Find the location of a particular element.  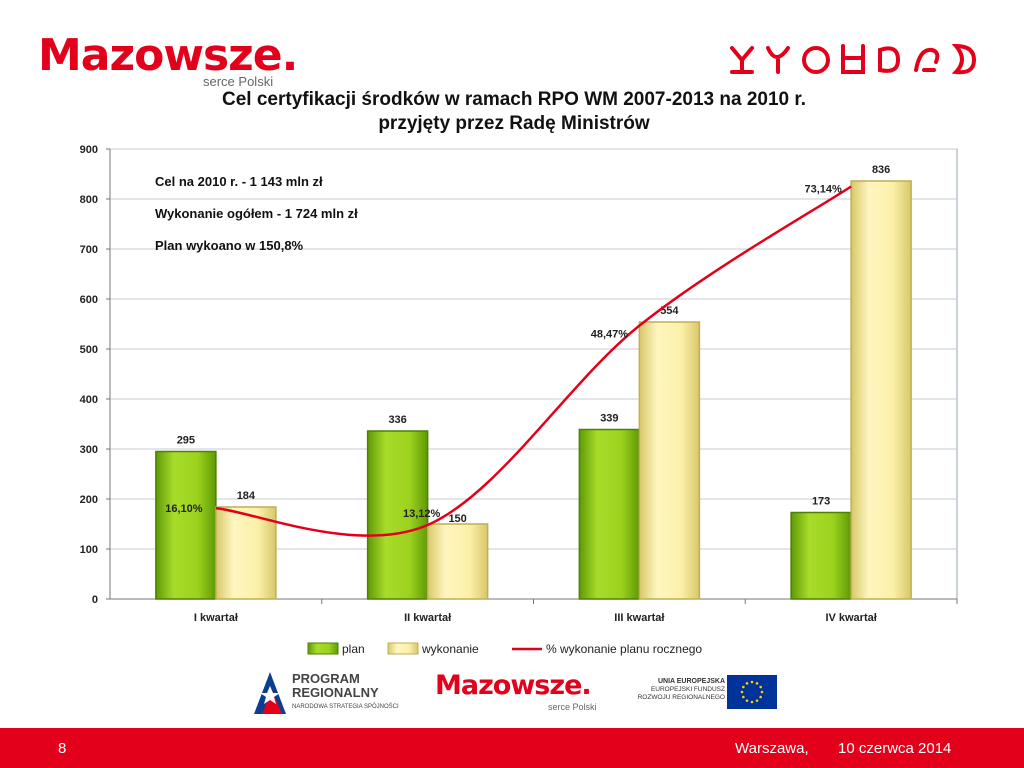

percent-label: 48,47% is located at coordinates (610, 335).